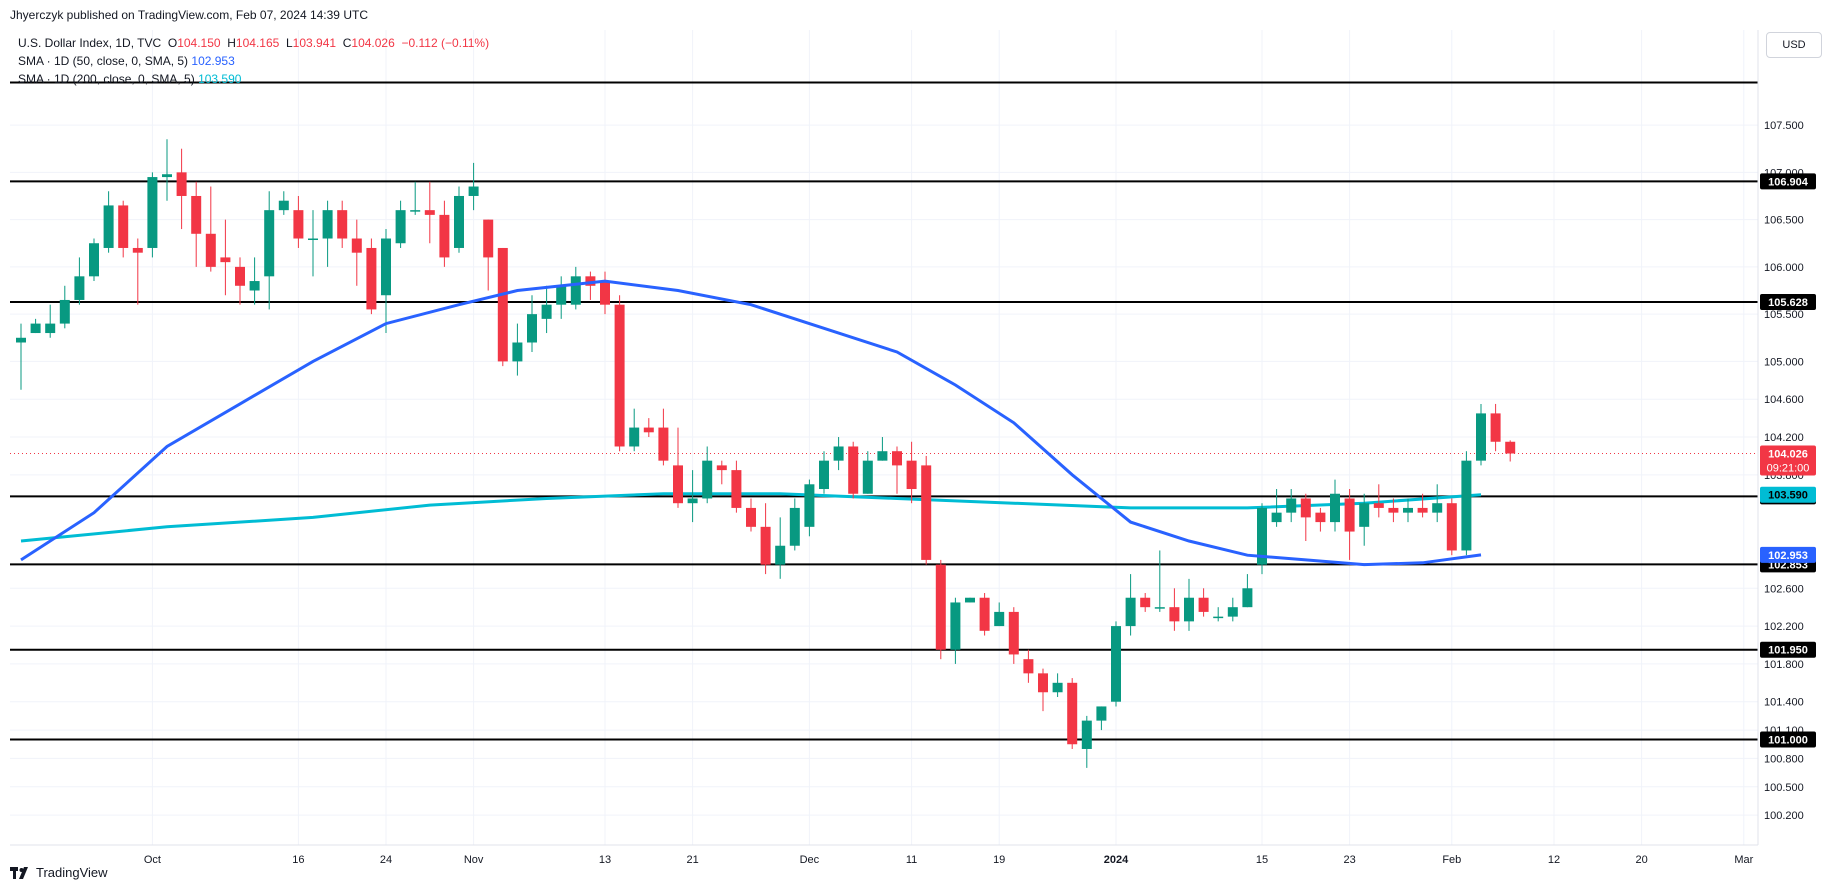  What do you see at coordinates (911, 860) in the screenshot?
I see `x-tick-label: 11` at bounding box center [911, 860].